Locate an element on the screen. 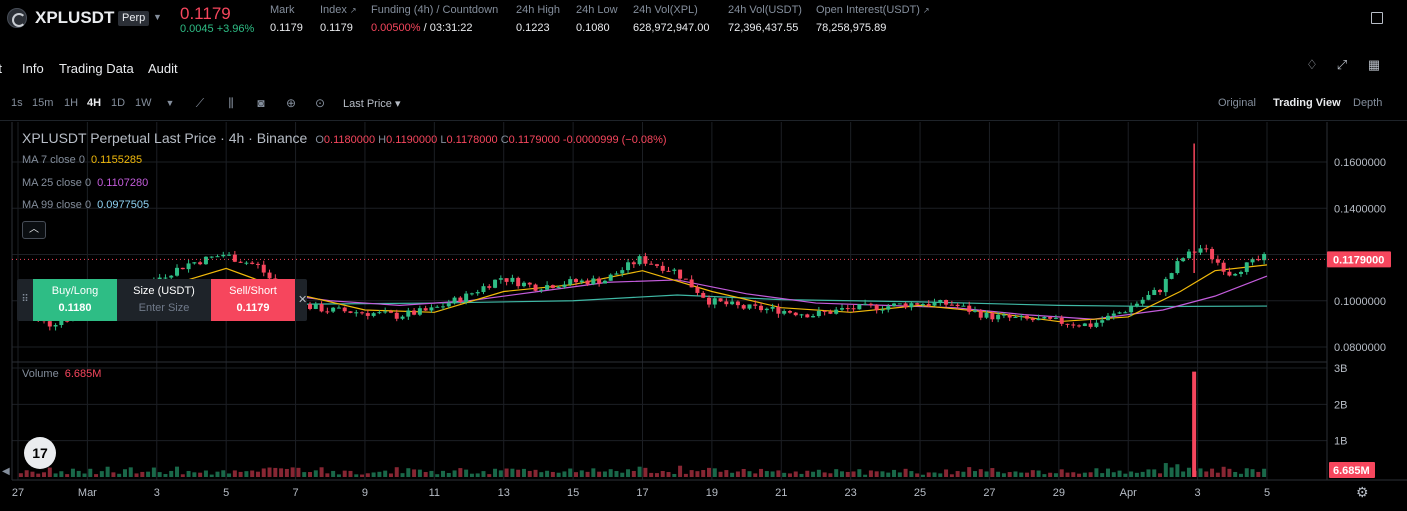 This screenshot has height=511, width=1407. time-tick-label: 11 is located at coordinates (434, 493).